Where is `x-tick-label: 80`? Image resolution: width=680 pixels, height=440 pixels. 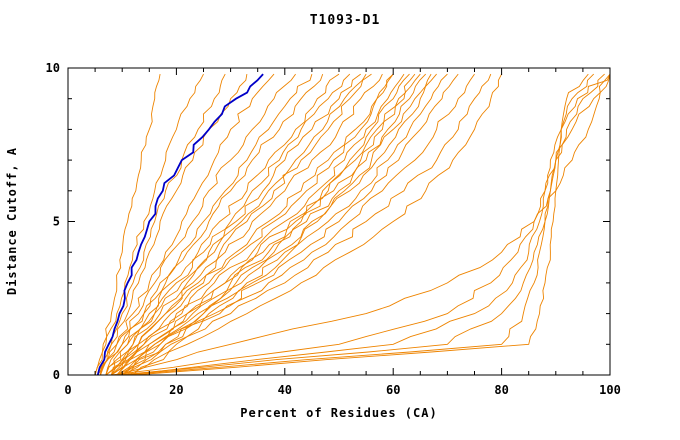
x-tick-label: 80 is located at coordinates (501, 390).